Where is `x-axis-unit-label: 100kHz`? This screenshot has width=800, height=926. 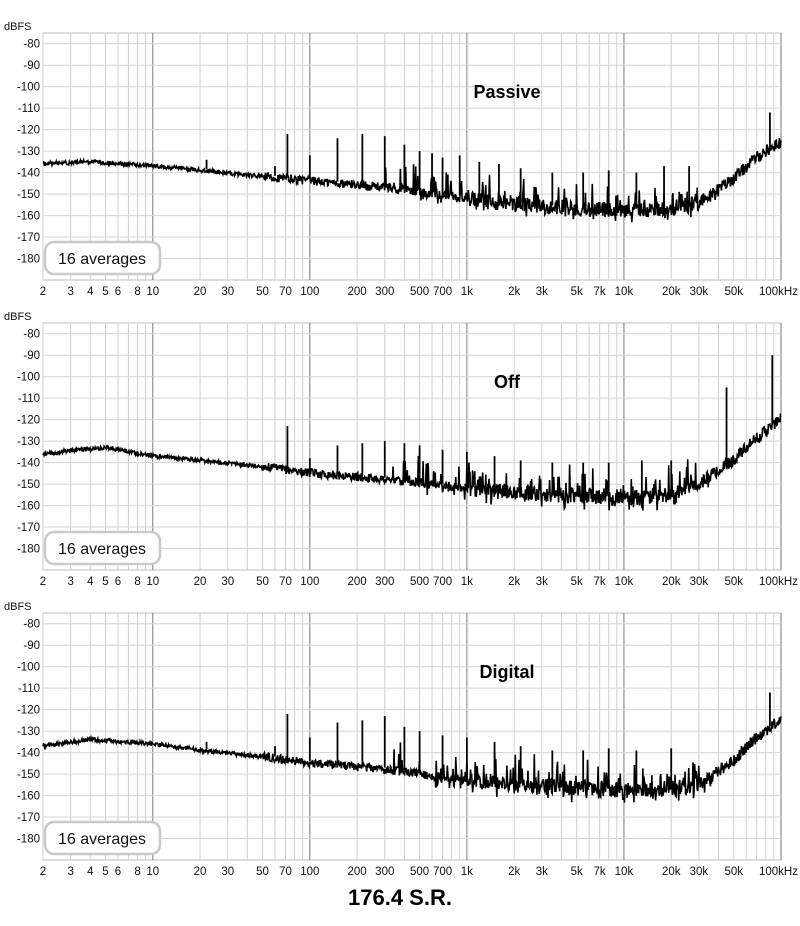
x-axis-unit-label: 100kHz is located at coordinates (778, 292).